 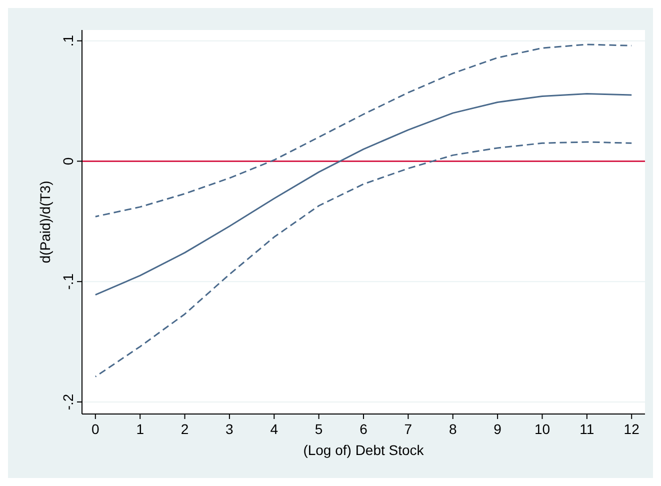 I want to click on x-tick-label: 1, so click(x=140, y=429).